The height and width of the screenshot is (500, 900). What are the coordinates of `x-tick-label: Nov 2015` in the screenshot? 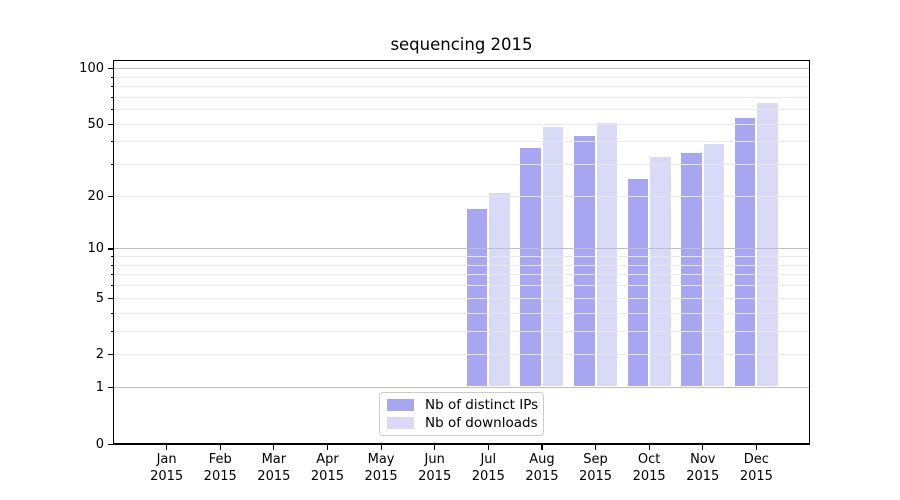 It's located at (703, 468).